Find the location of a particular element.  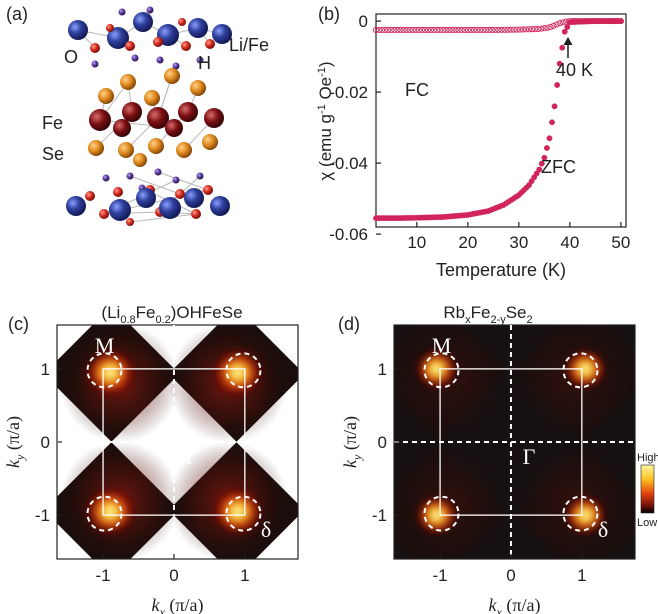

label-Gamma: Γ is located at coordinates (192, 456).